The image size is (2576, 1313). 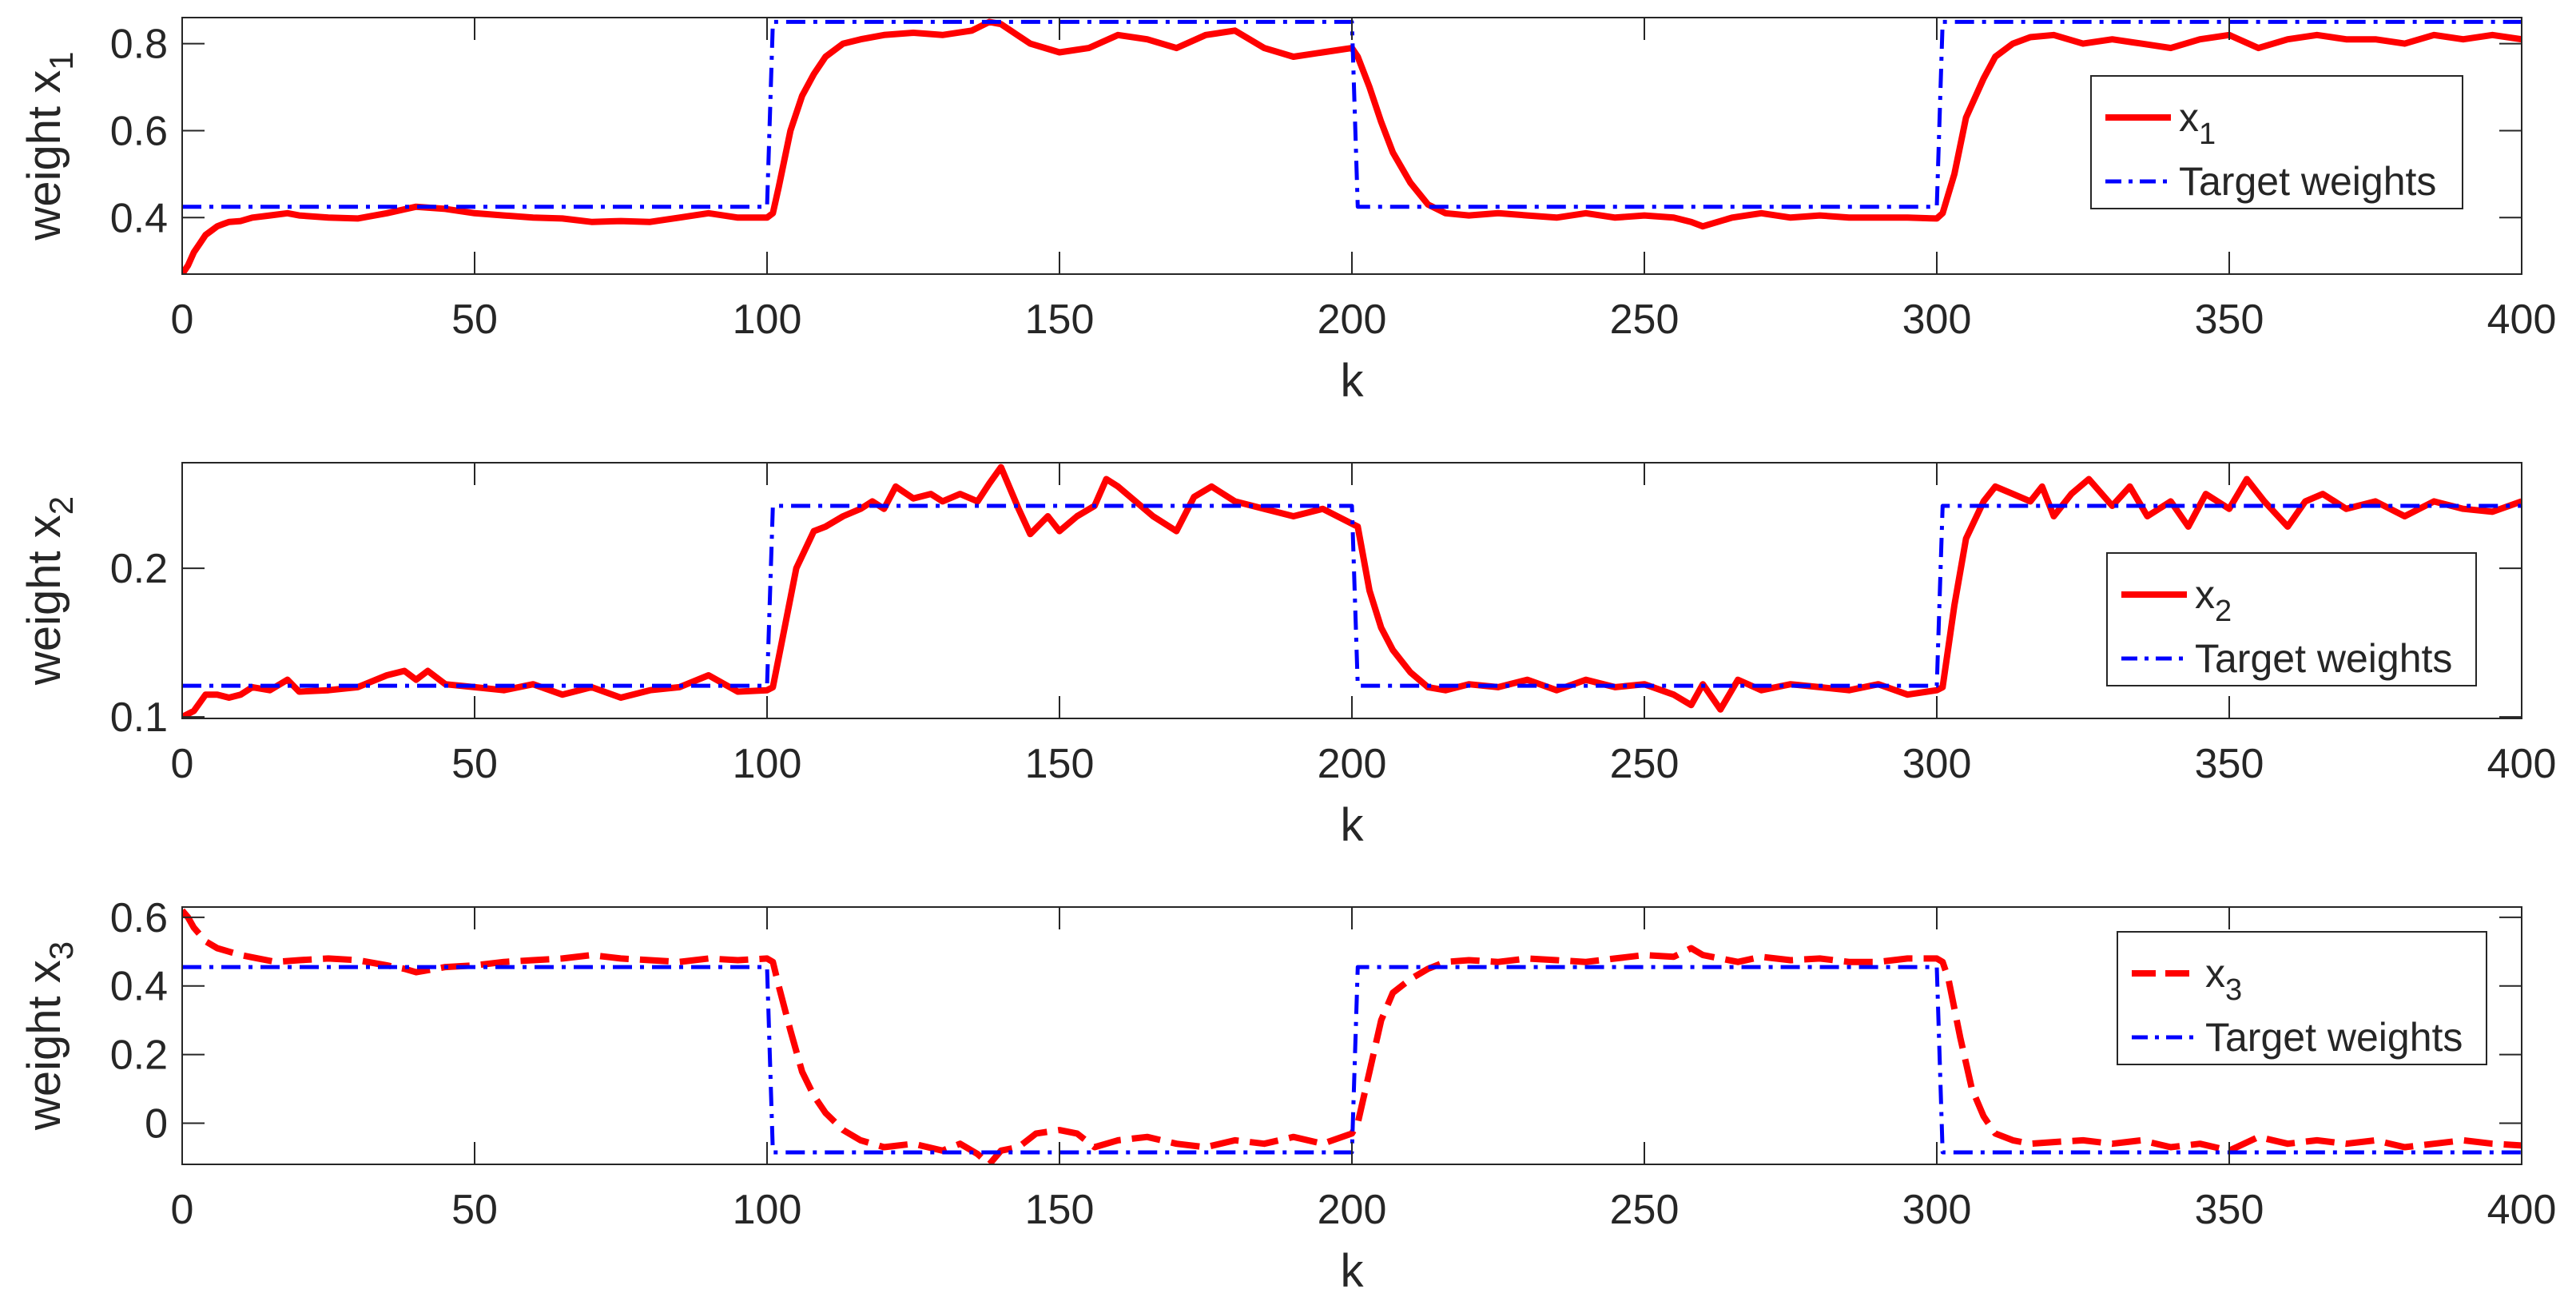 What do you see at coordinates (139, 717) in the screenshot?
I see `y-tick-label: 0.1` at bounding box center [139, 717].